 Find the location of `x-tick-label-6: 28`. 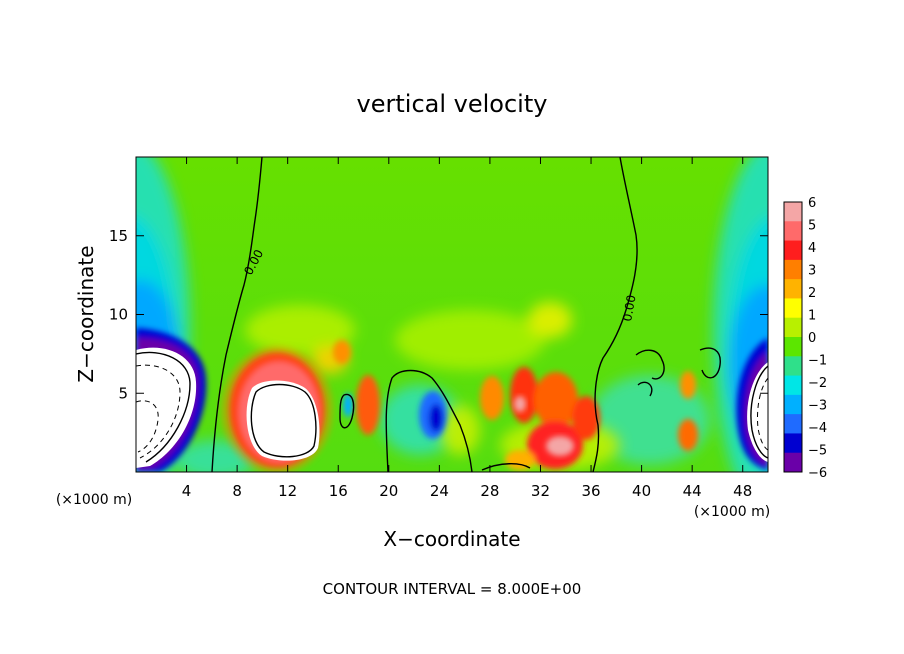

x-tick-label-6: 28 is located at coordinates (489, 491).